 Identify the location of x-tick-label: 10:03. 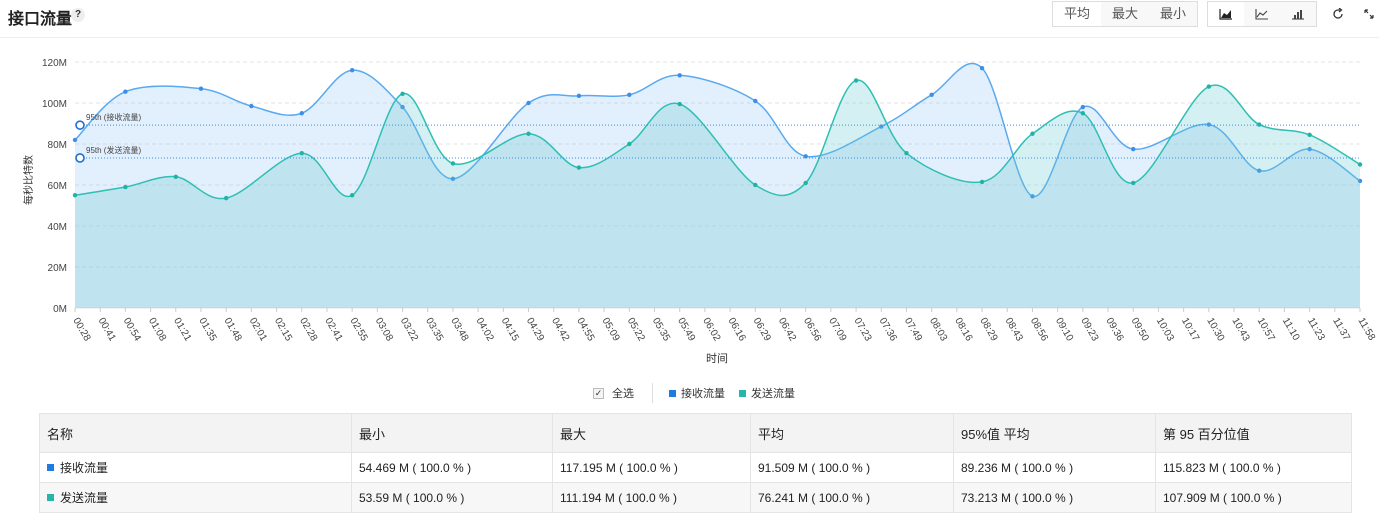
(1165, 330).